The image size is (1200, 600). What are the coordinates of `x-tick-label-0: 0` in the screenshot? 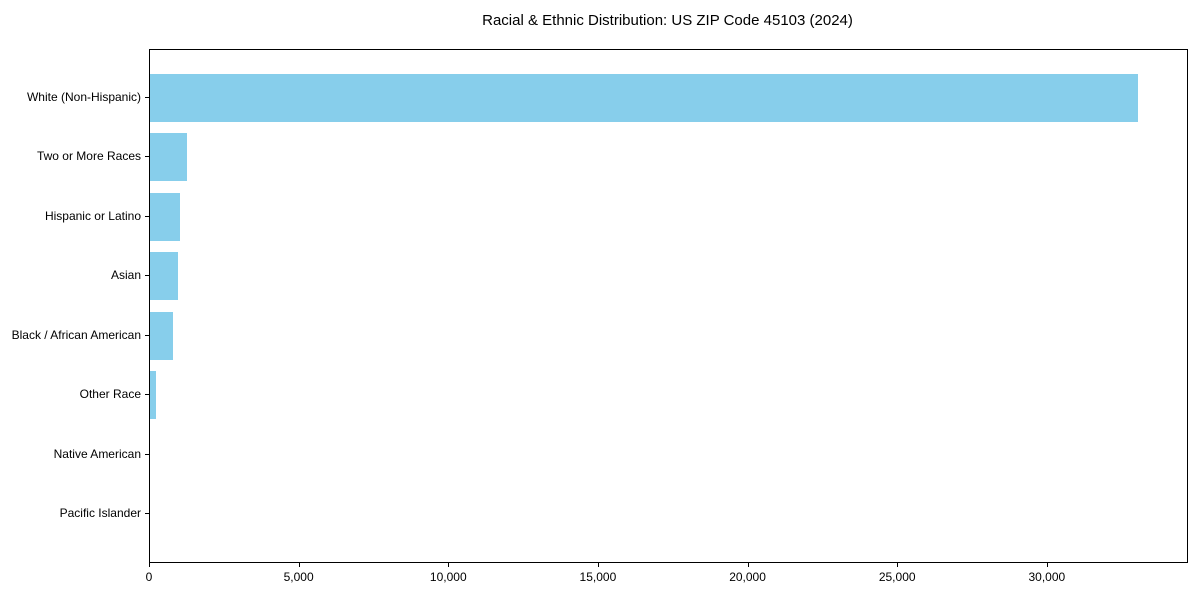 It's located at (149, 577).